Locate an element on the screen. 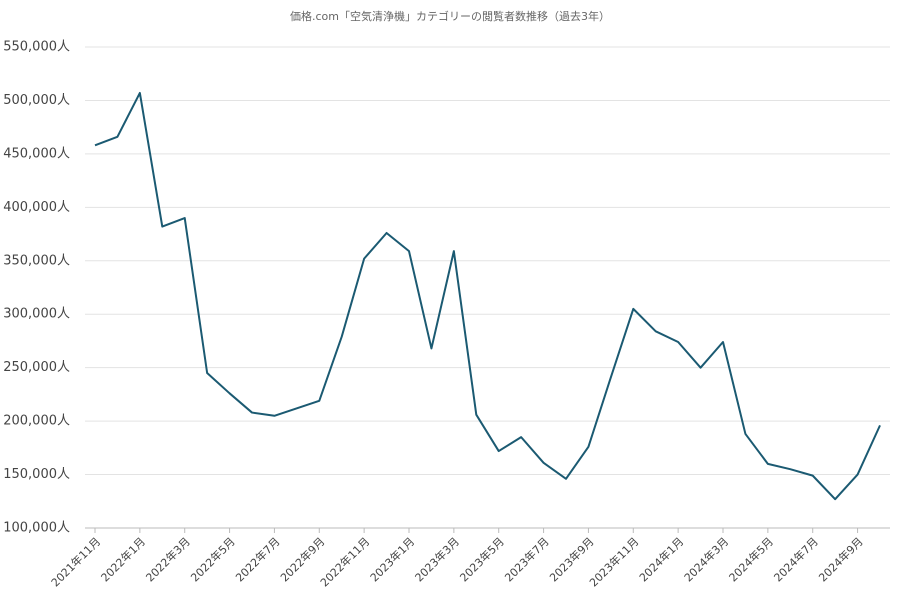 The height and width of the screenshot is (600, 900). chart-title: 価格.com「空気清浄機」カテゴリーの閲覧者数推移（過去3年） is located at coordinates (450, 16).